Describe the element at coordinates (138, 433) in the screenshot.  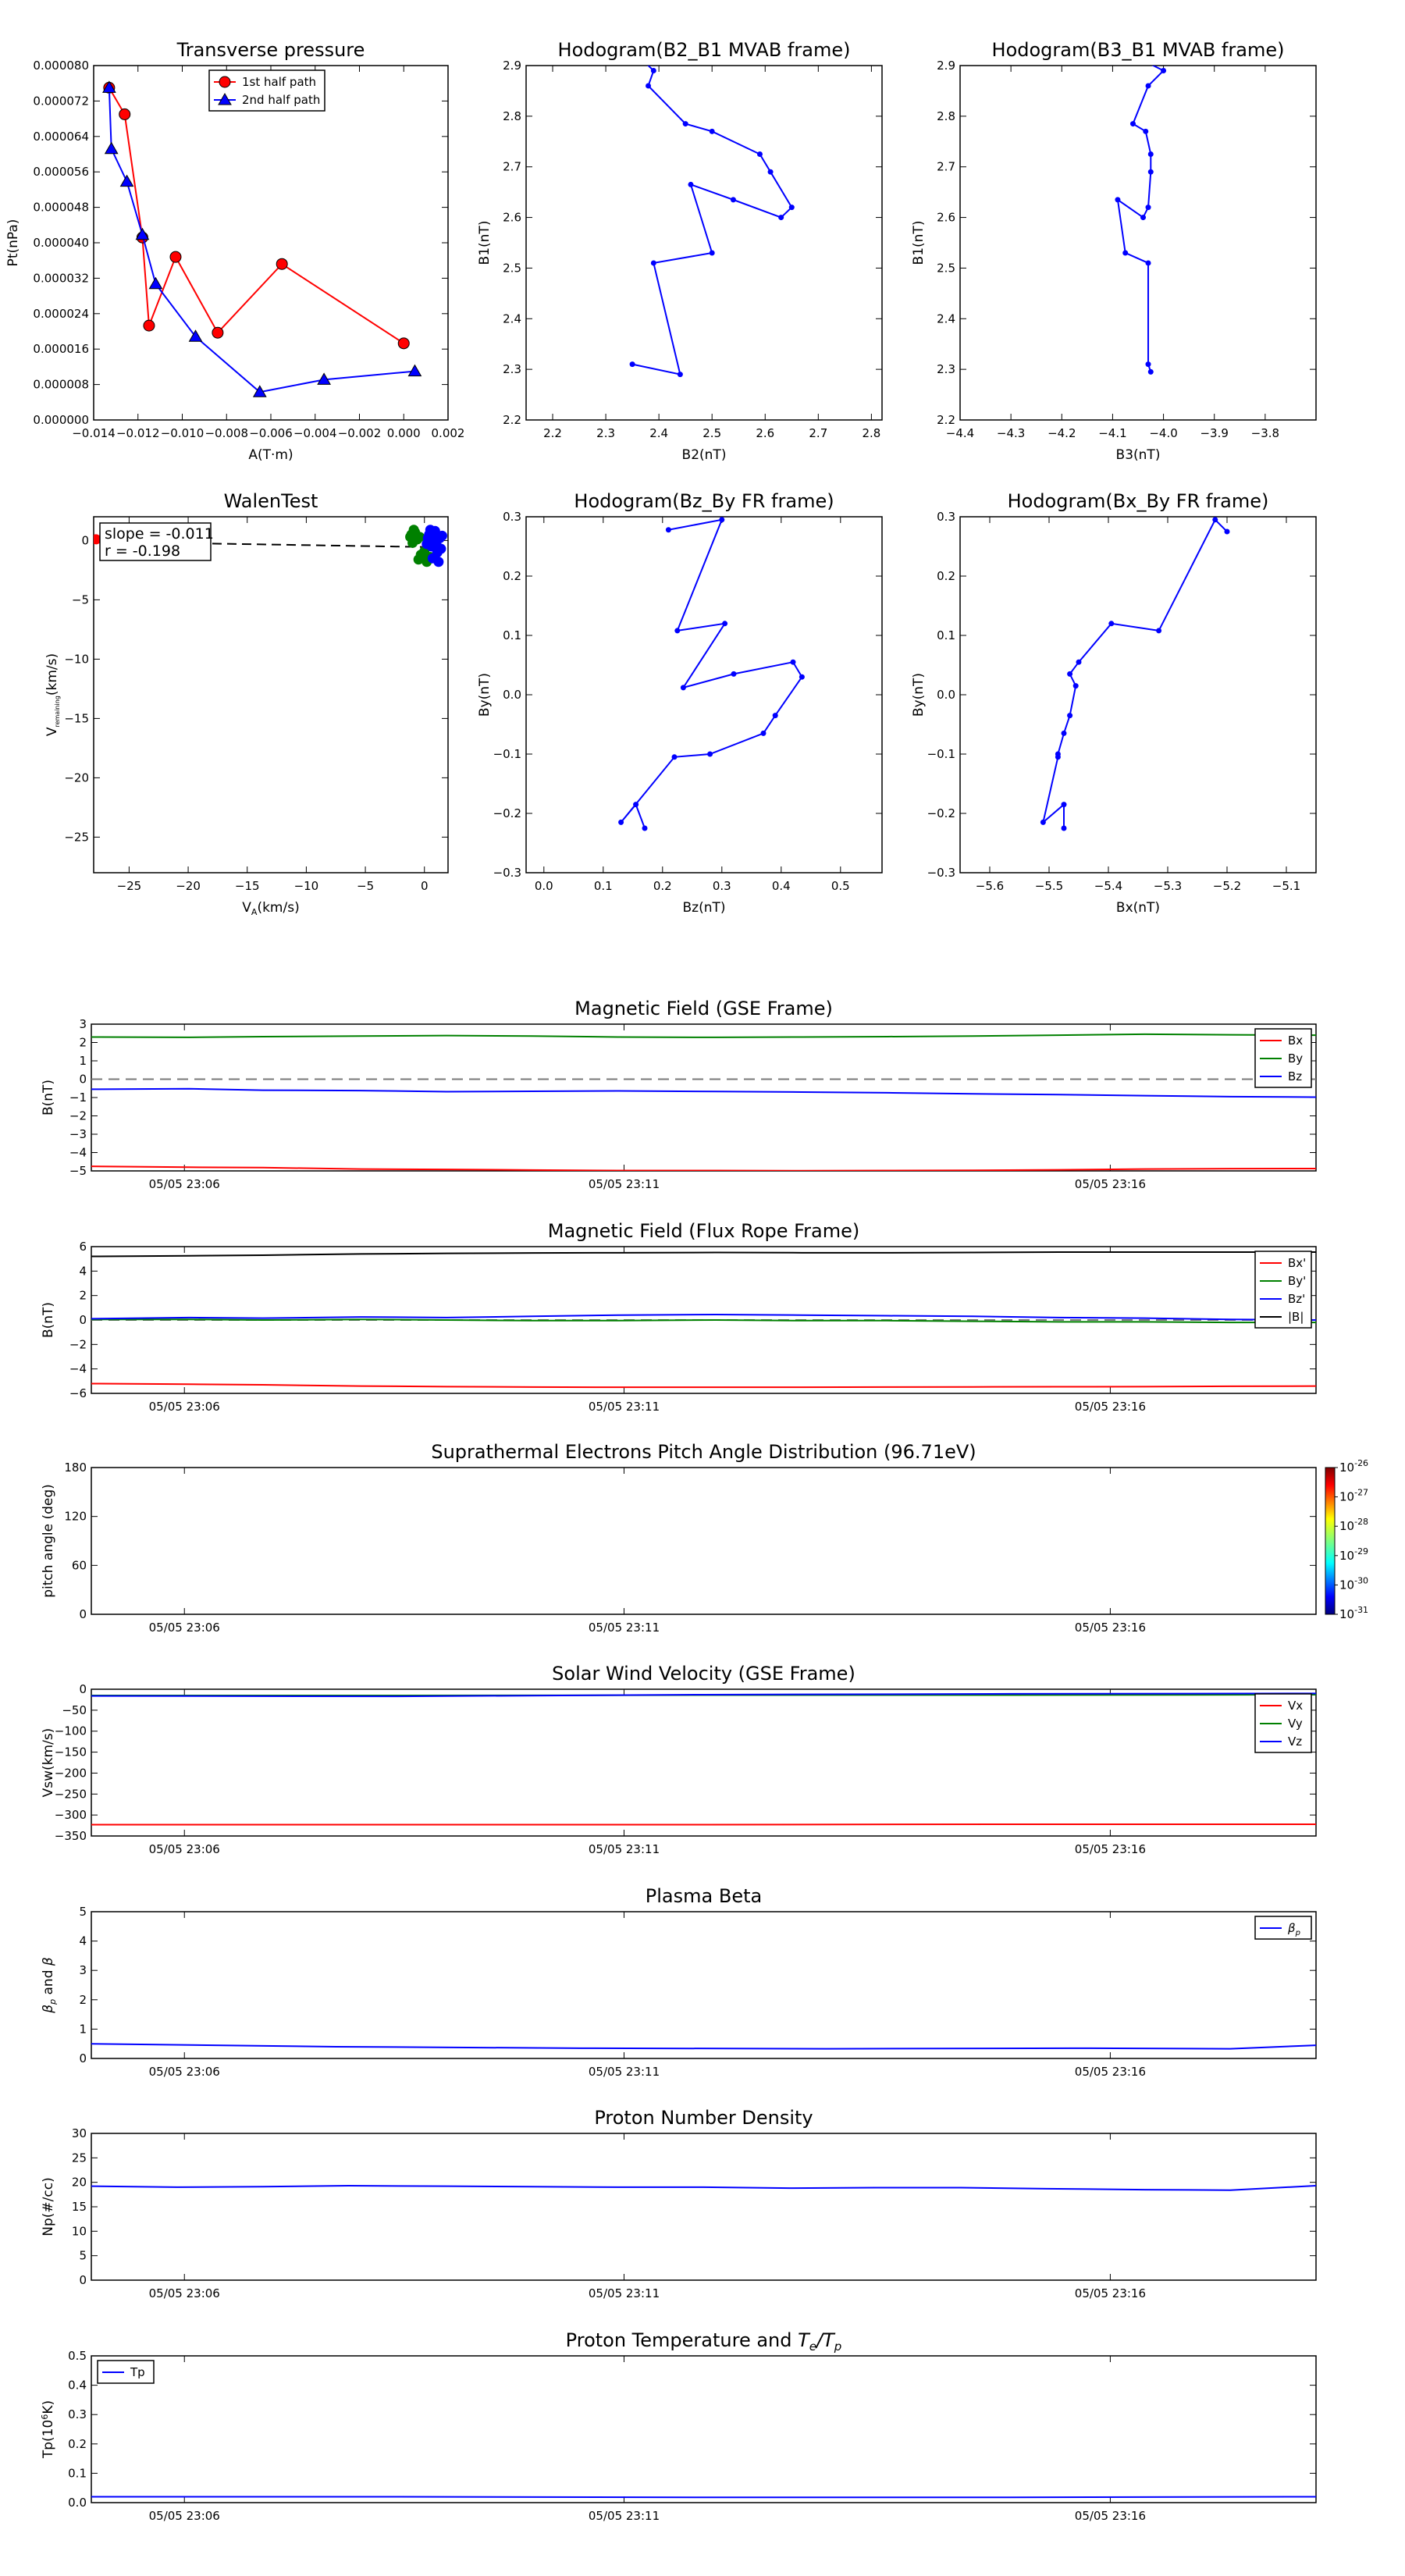
I see `x-tick-label: −0.012` at that location.